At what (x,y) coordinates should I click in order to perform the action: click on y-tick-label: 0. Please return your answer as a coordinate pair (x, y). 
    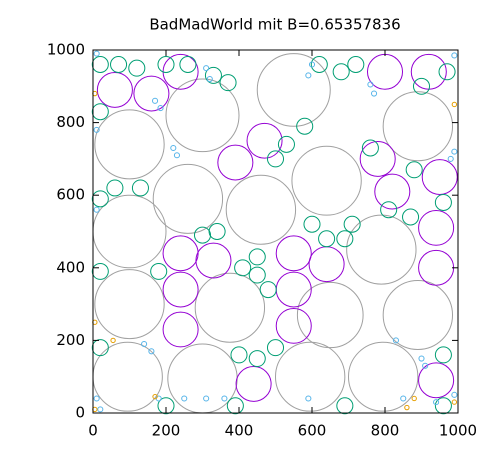
    Looking at the image, I should click on (80, 413).